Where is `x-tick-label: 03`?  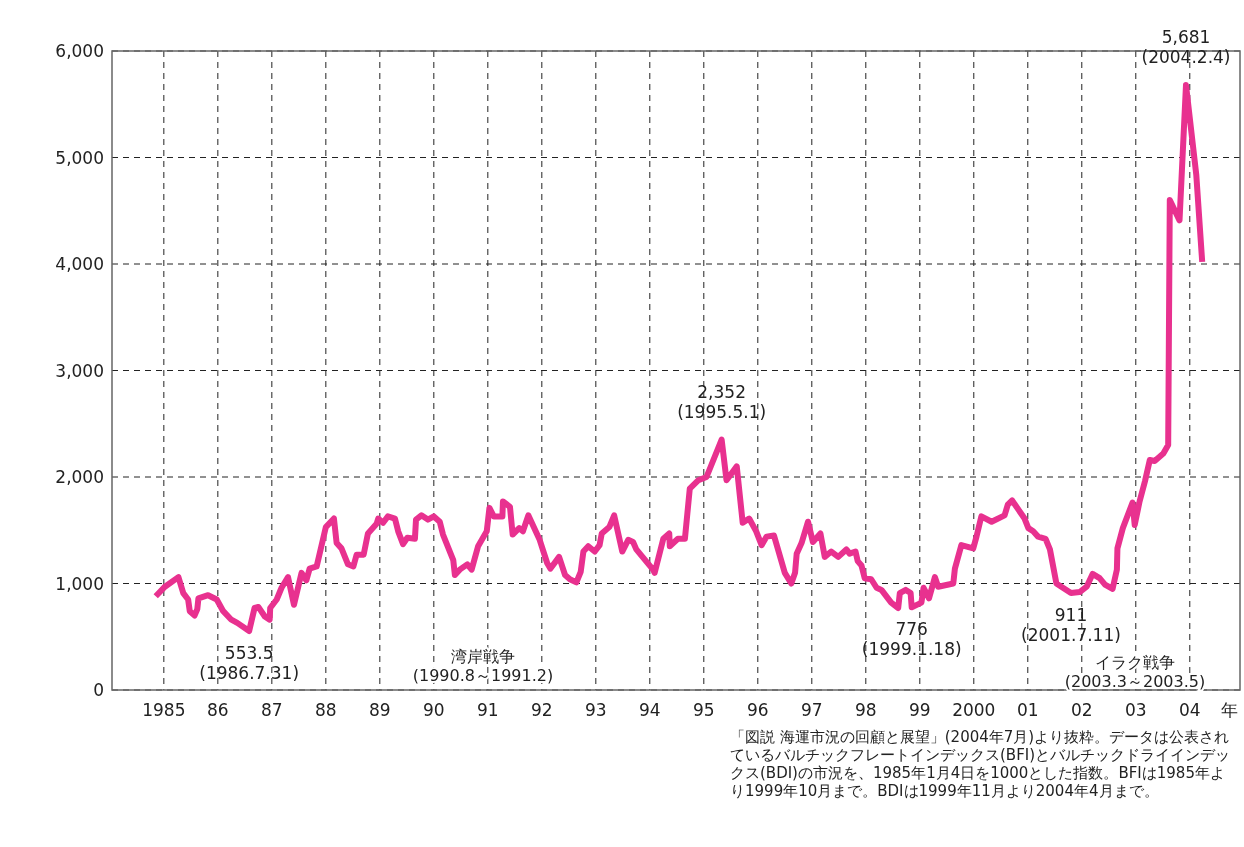 x-tick-label: 03 is located at coordinates (1135, 710).